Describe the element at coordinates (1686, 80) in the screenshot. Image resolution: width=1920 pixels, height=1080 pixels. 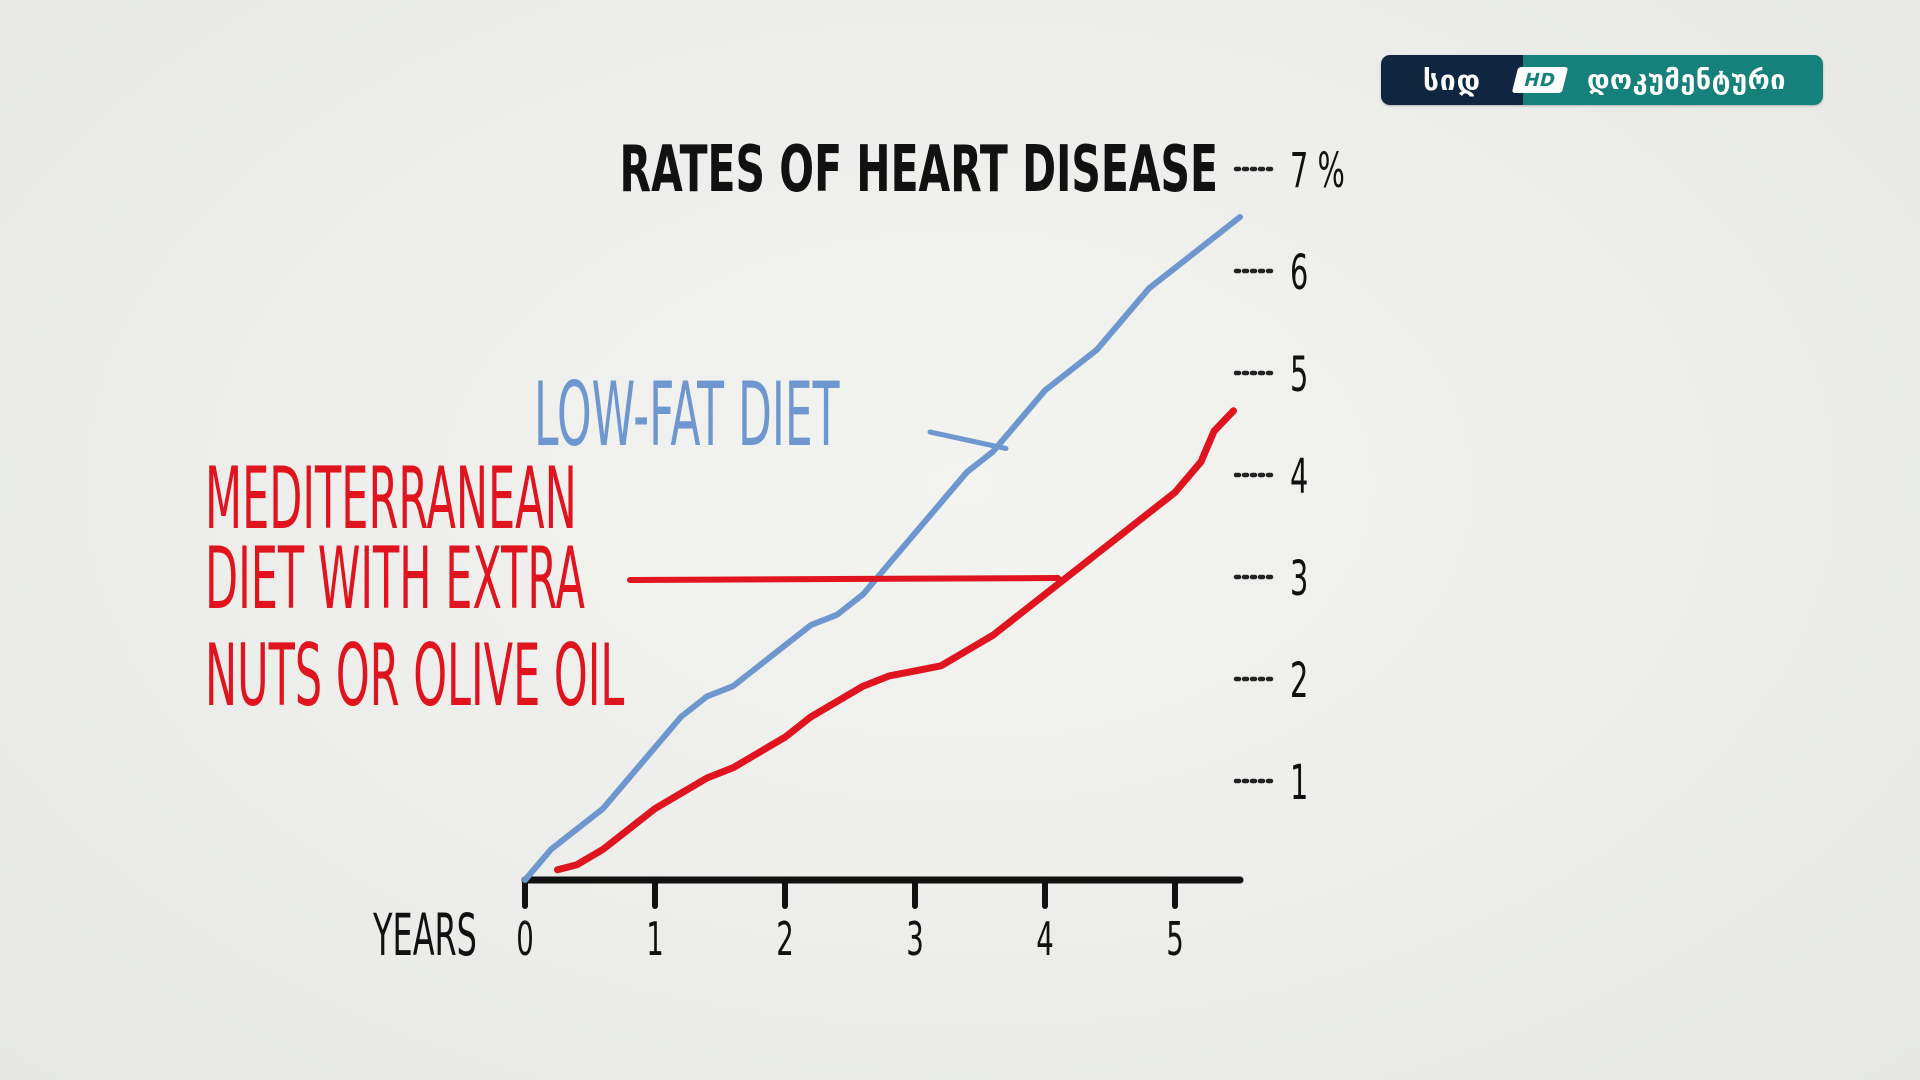
I see `logo-right-text: დოკუმენტური` at that location.